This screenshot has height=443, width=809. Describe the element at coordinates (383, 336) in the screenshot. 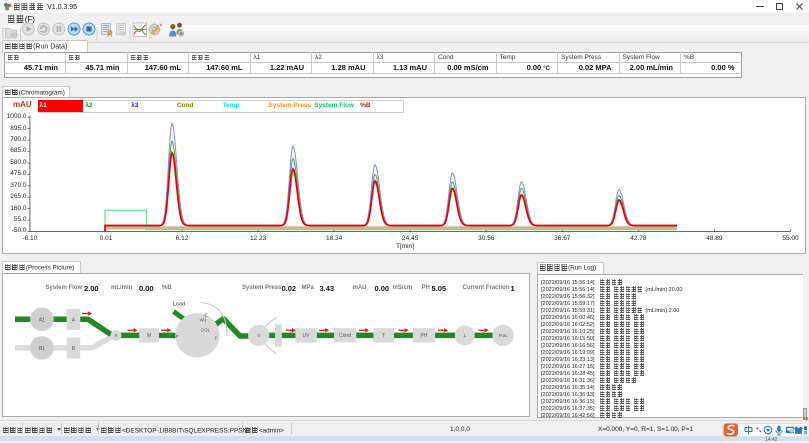

I see `svg-text: T` at that location.